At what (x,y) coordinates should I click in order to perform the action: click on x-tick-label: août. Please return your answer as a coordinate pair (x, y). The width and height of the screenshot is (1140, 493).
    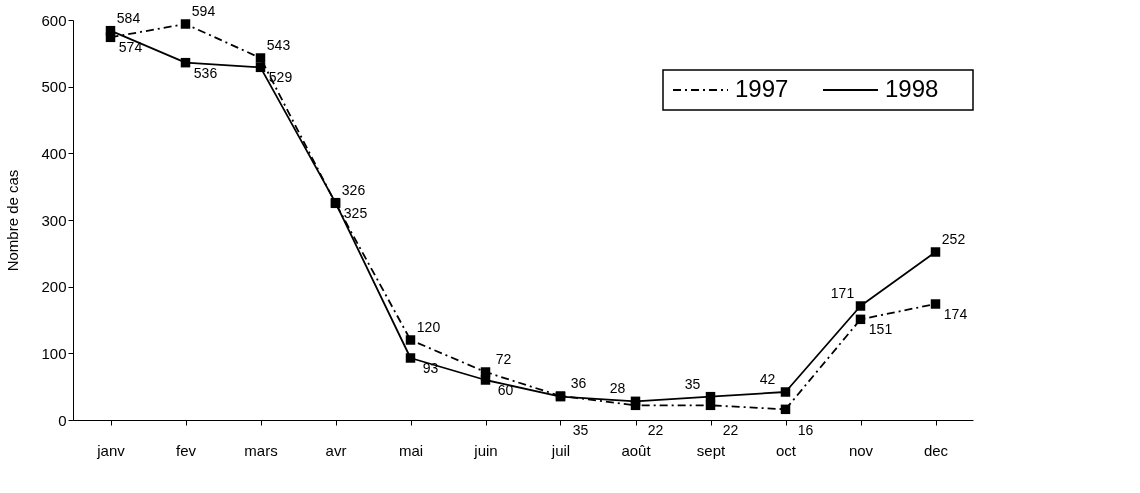
    Looking at the image, I should click on (636, 450).